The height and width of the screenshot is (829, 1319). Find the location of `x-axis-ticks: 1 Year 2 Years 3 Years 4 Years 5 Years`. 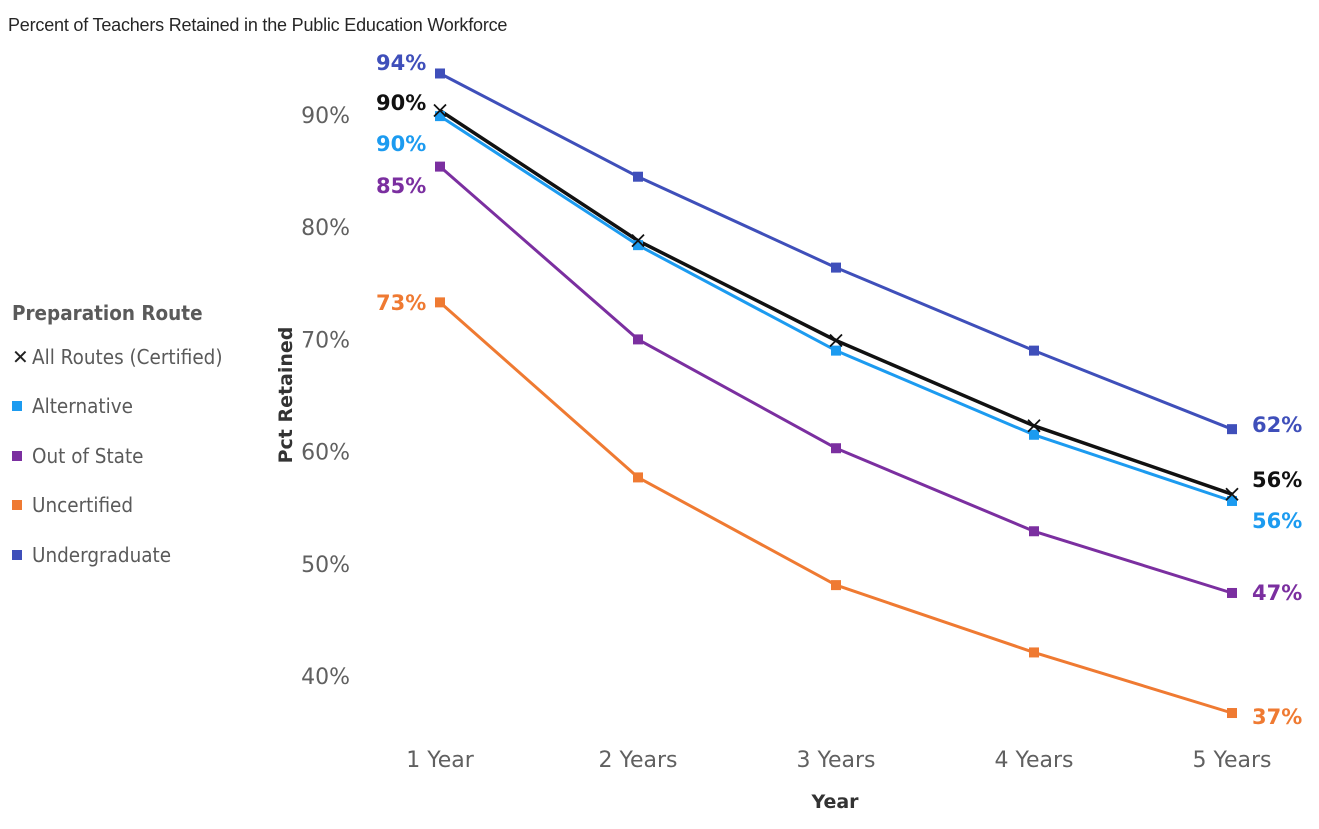

x-axis-ticks: 1 Year 2 Years 3 Years 4 Years 5 Years is located at coordinates (838, 760).